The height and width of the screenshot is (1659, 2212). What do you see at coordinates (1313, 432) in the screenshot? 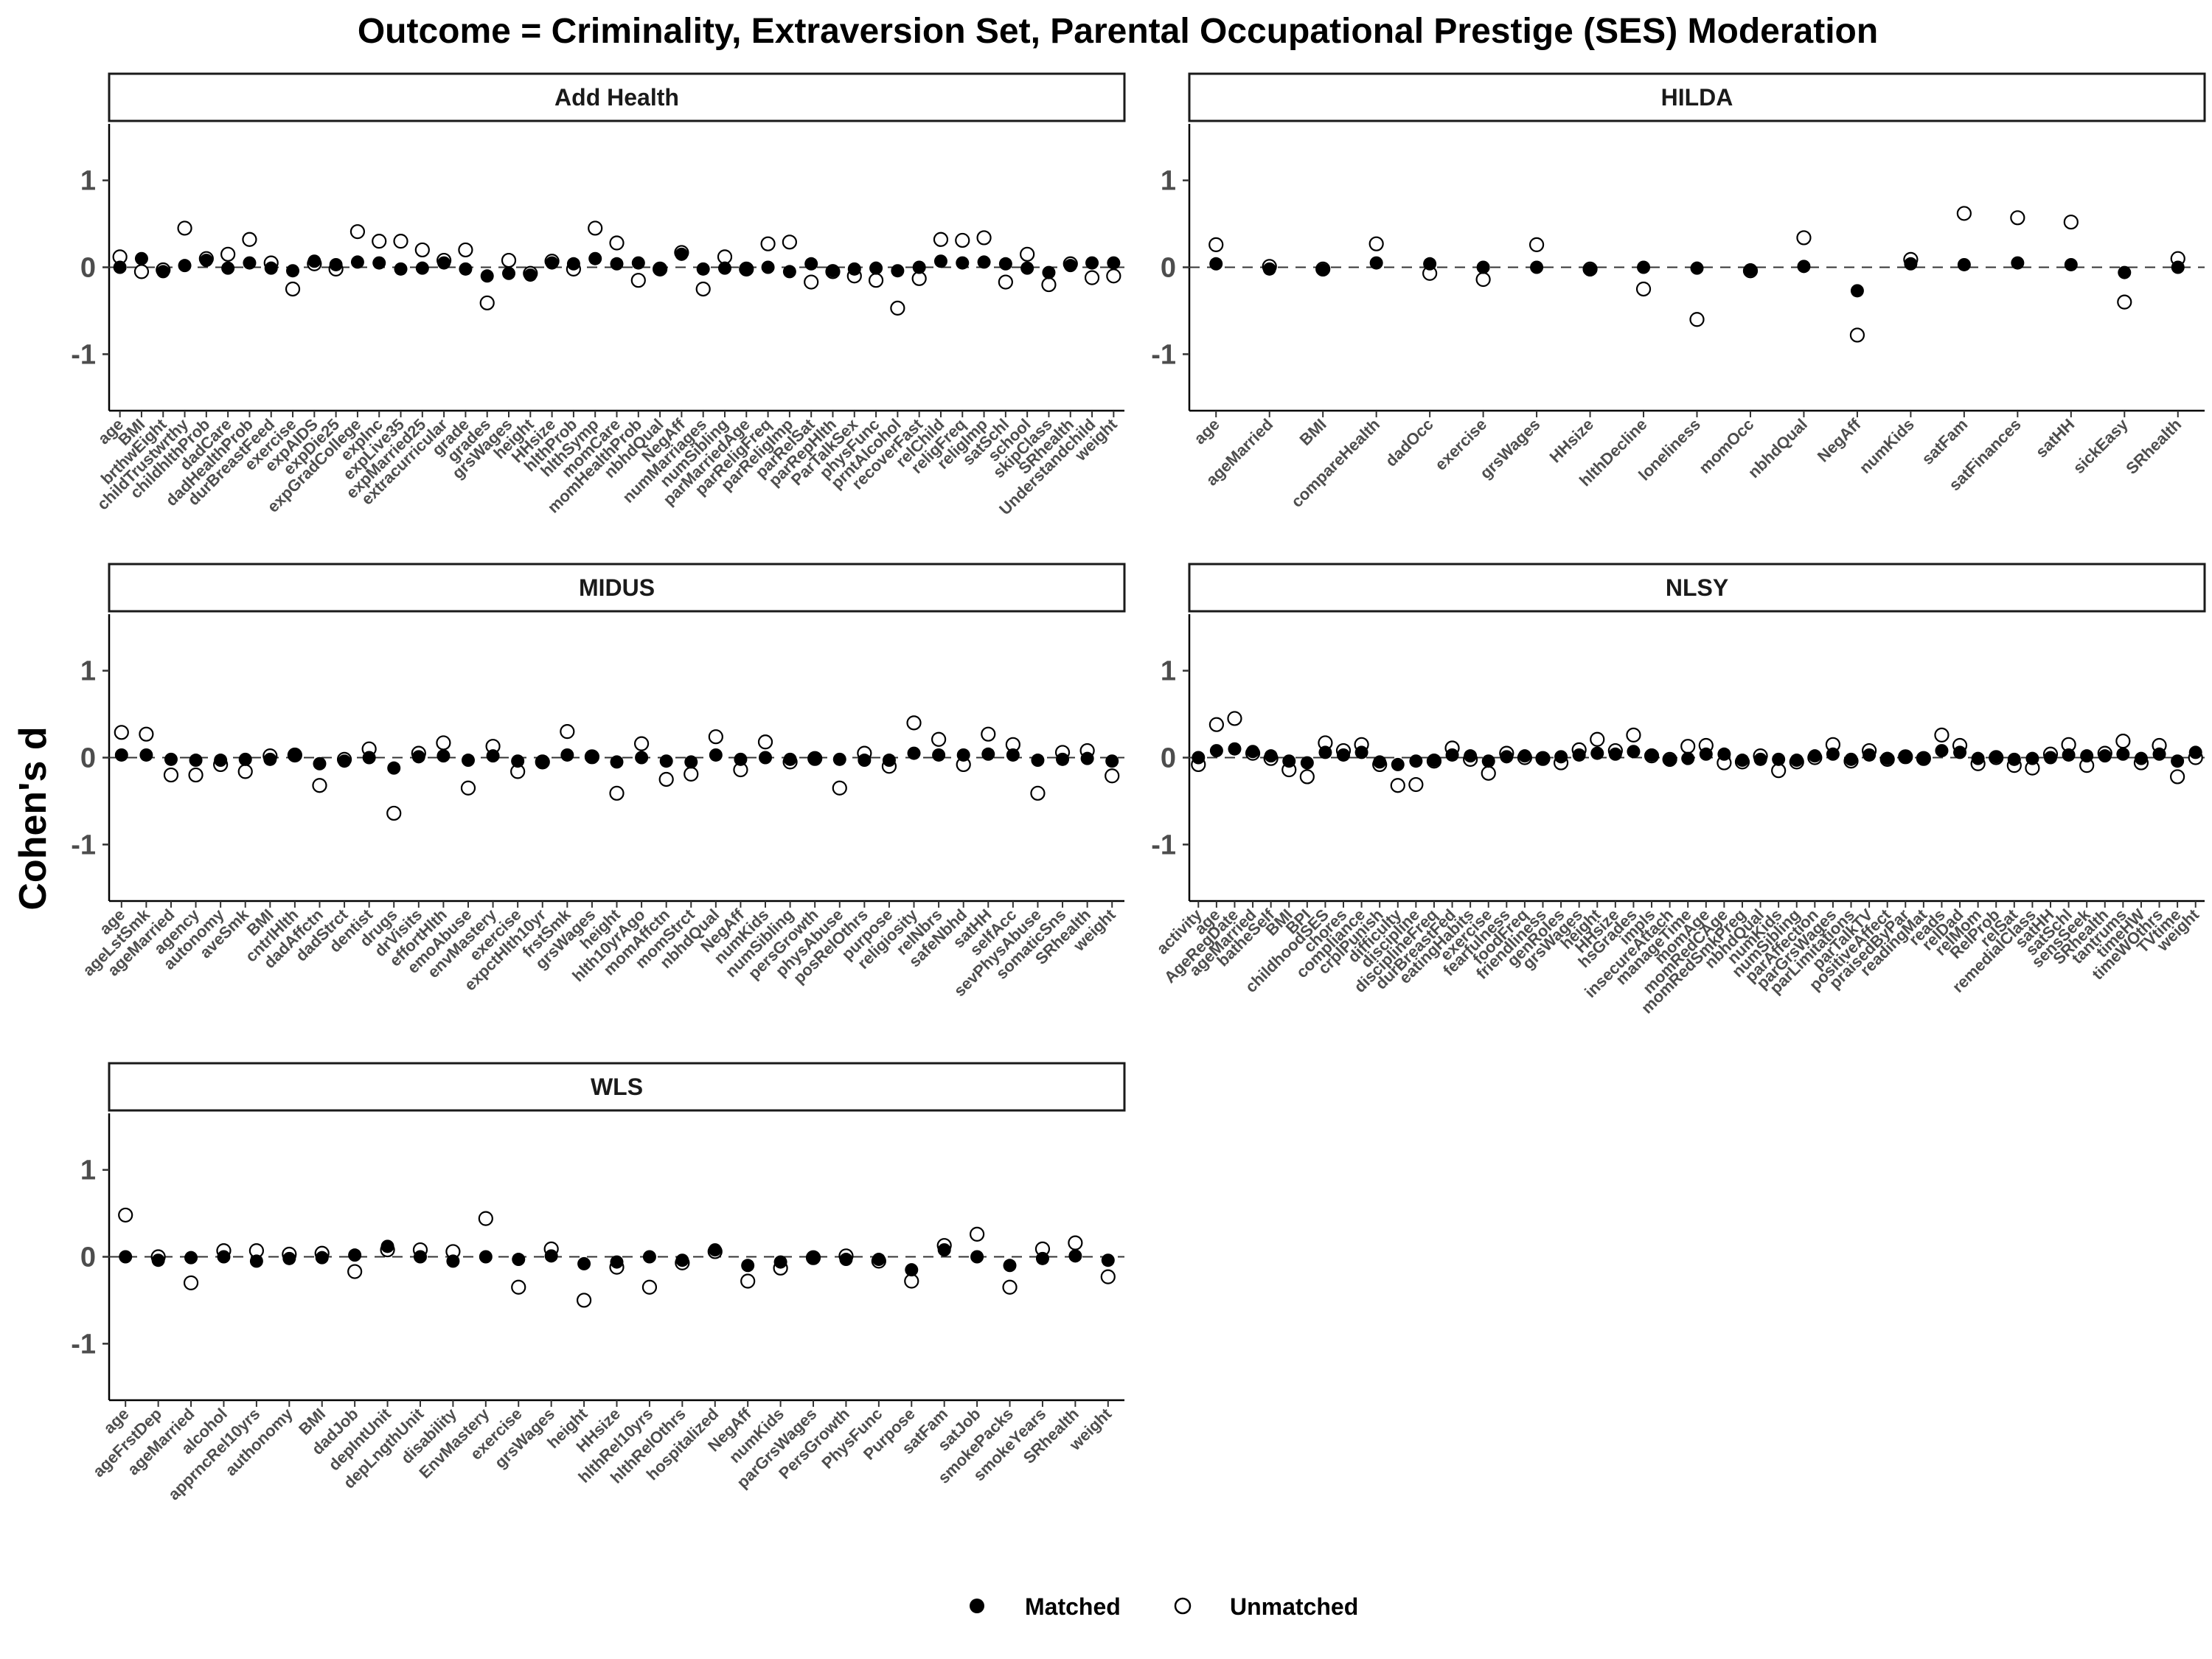
I see `x-tick-label: BMI` at bounding box center [1313, 432].